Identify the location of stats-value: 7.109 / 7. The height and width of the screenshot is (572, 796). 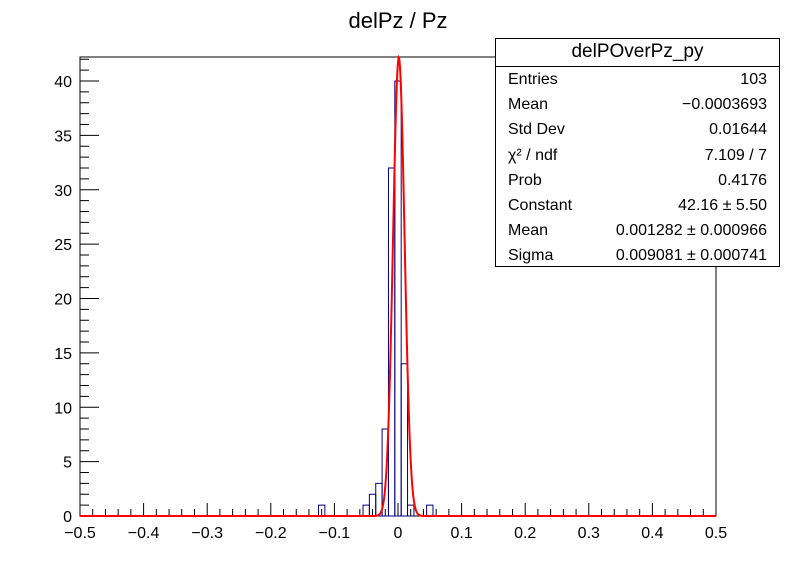
(735, 155).